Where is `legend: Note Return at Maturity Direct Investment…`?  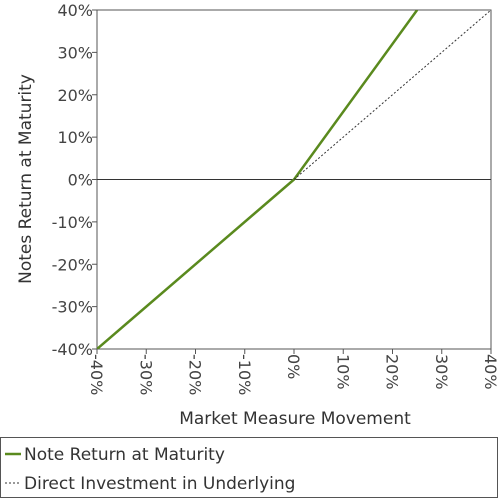 legend: Note Return at Maturity Direct Investment… is located at coordinates (249, 467).